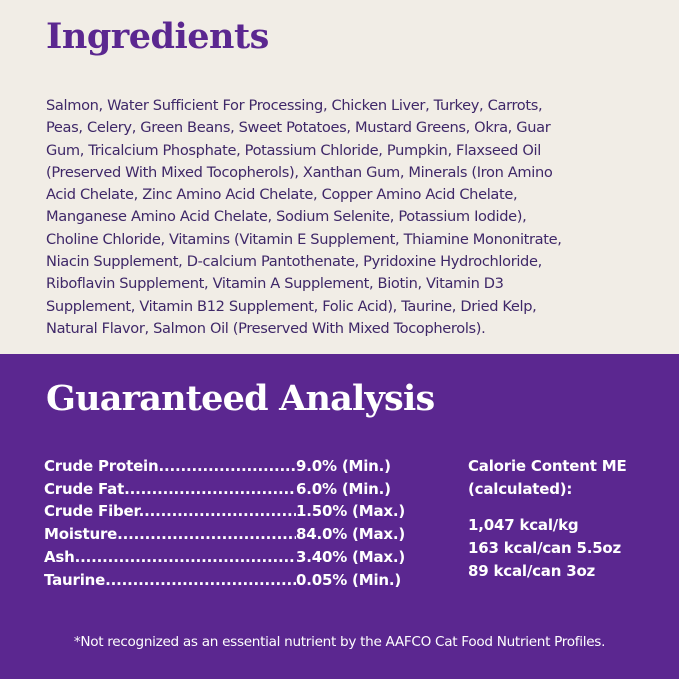 The height and width of the screenshot is (679, 679). Describe the element at coordinates (343, 466) in the screenshot. I see `nutrient-value: 9.0% (Min.)` at that location.